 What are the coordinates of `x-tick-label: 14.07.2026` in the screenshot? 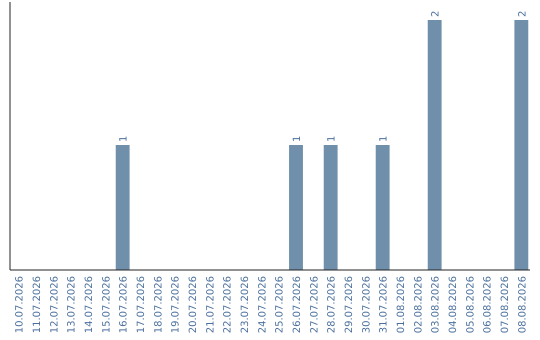 It's located at (89, 305).